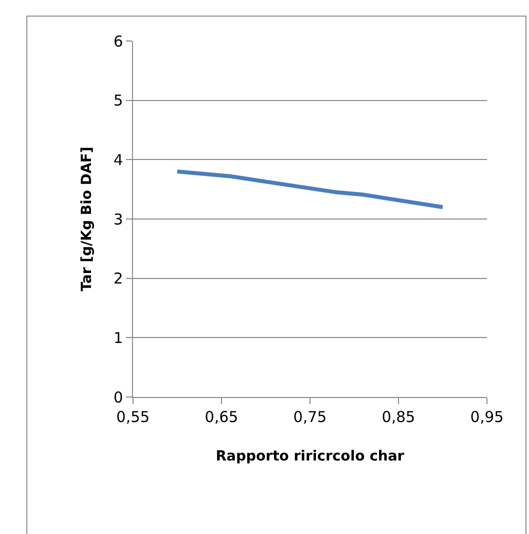  I want to click on y-tick-label: 6, so click(118, 41).